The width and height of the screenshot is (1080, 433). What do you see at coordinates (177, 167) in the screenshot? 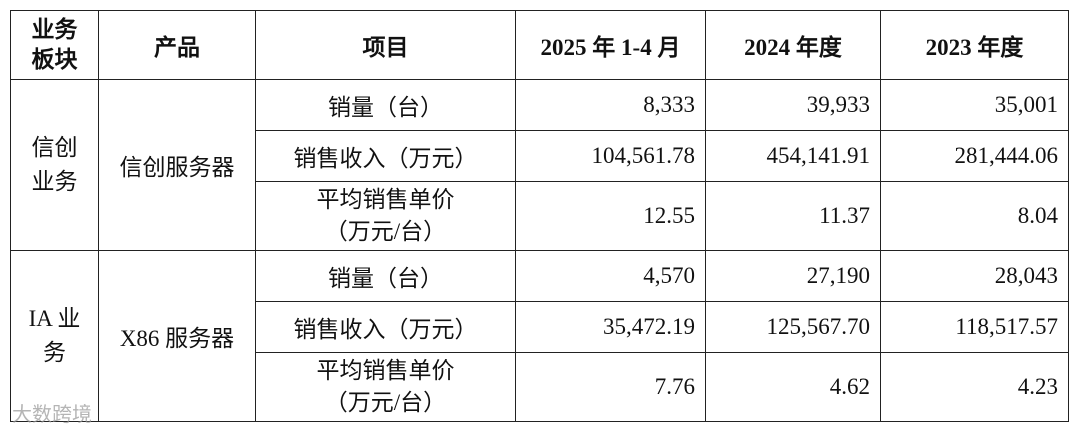
I see `product-text: 信创服务器` at bounding box center [177, 167].